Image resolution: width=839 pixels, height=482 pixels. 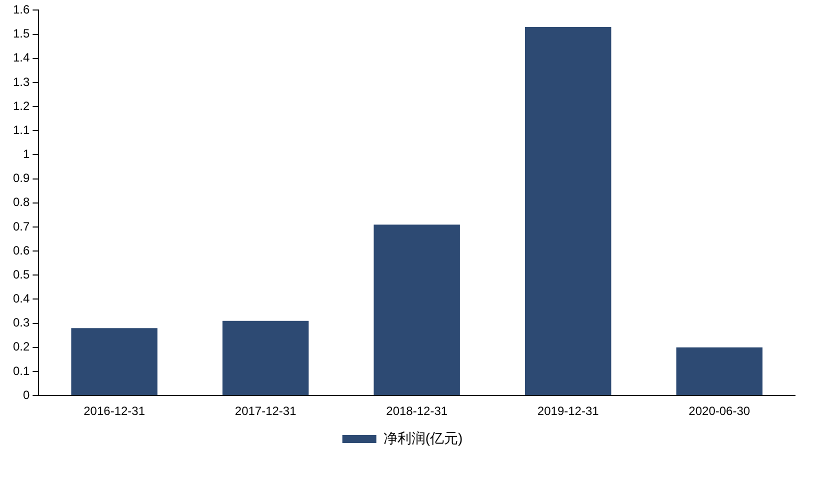 What do you see at coordinates (21, 81) in the screenshot?
I see `y-tick-label: 1.3` at bounding box center [21, 81].